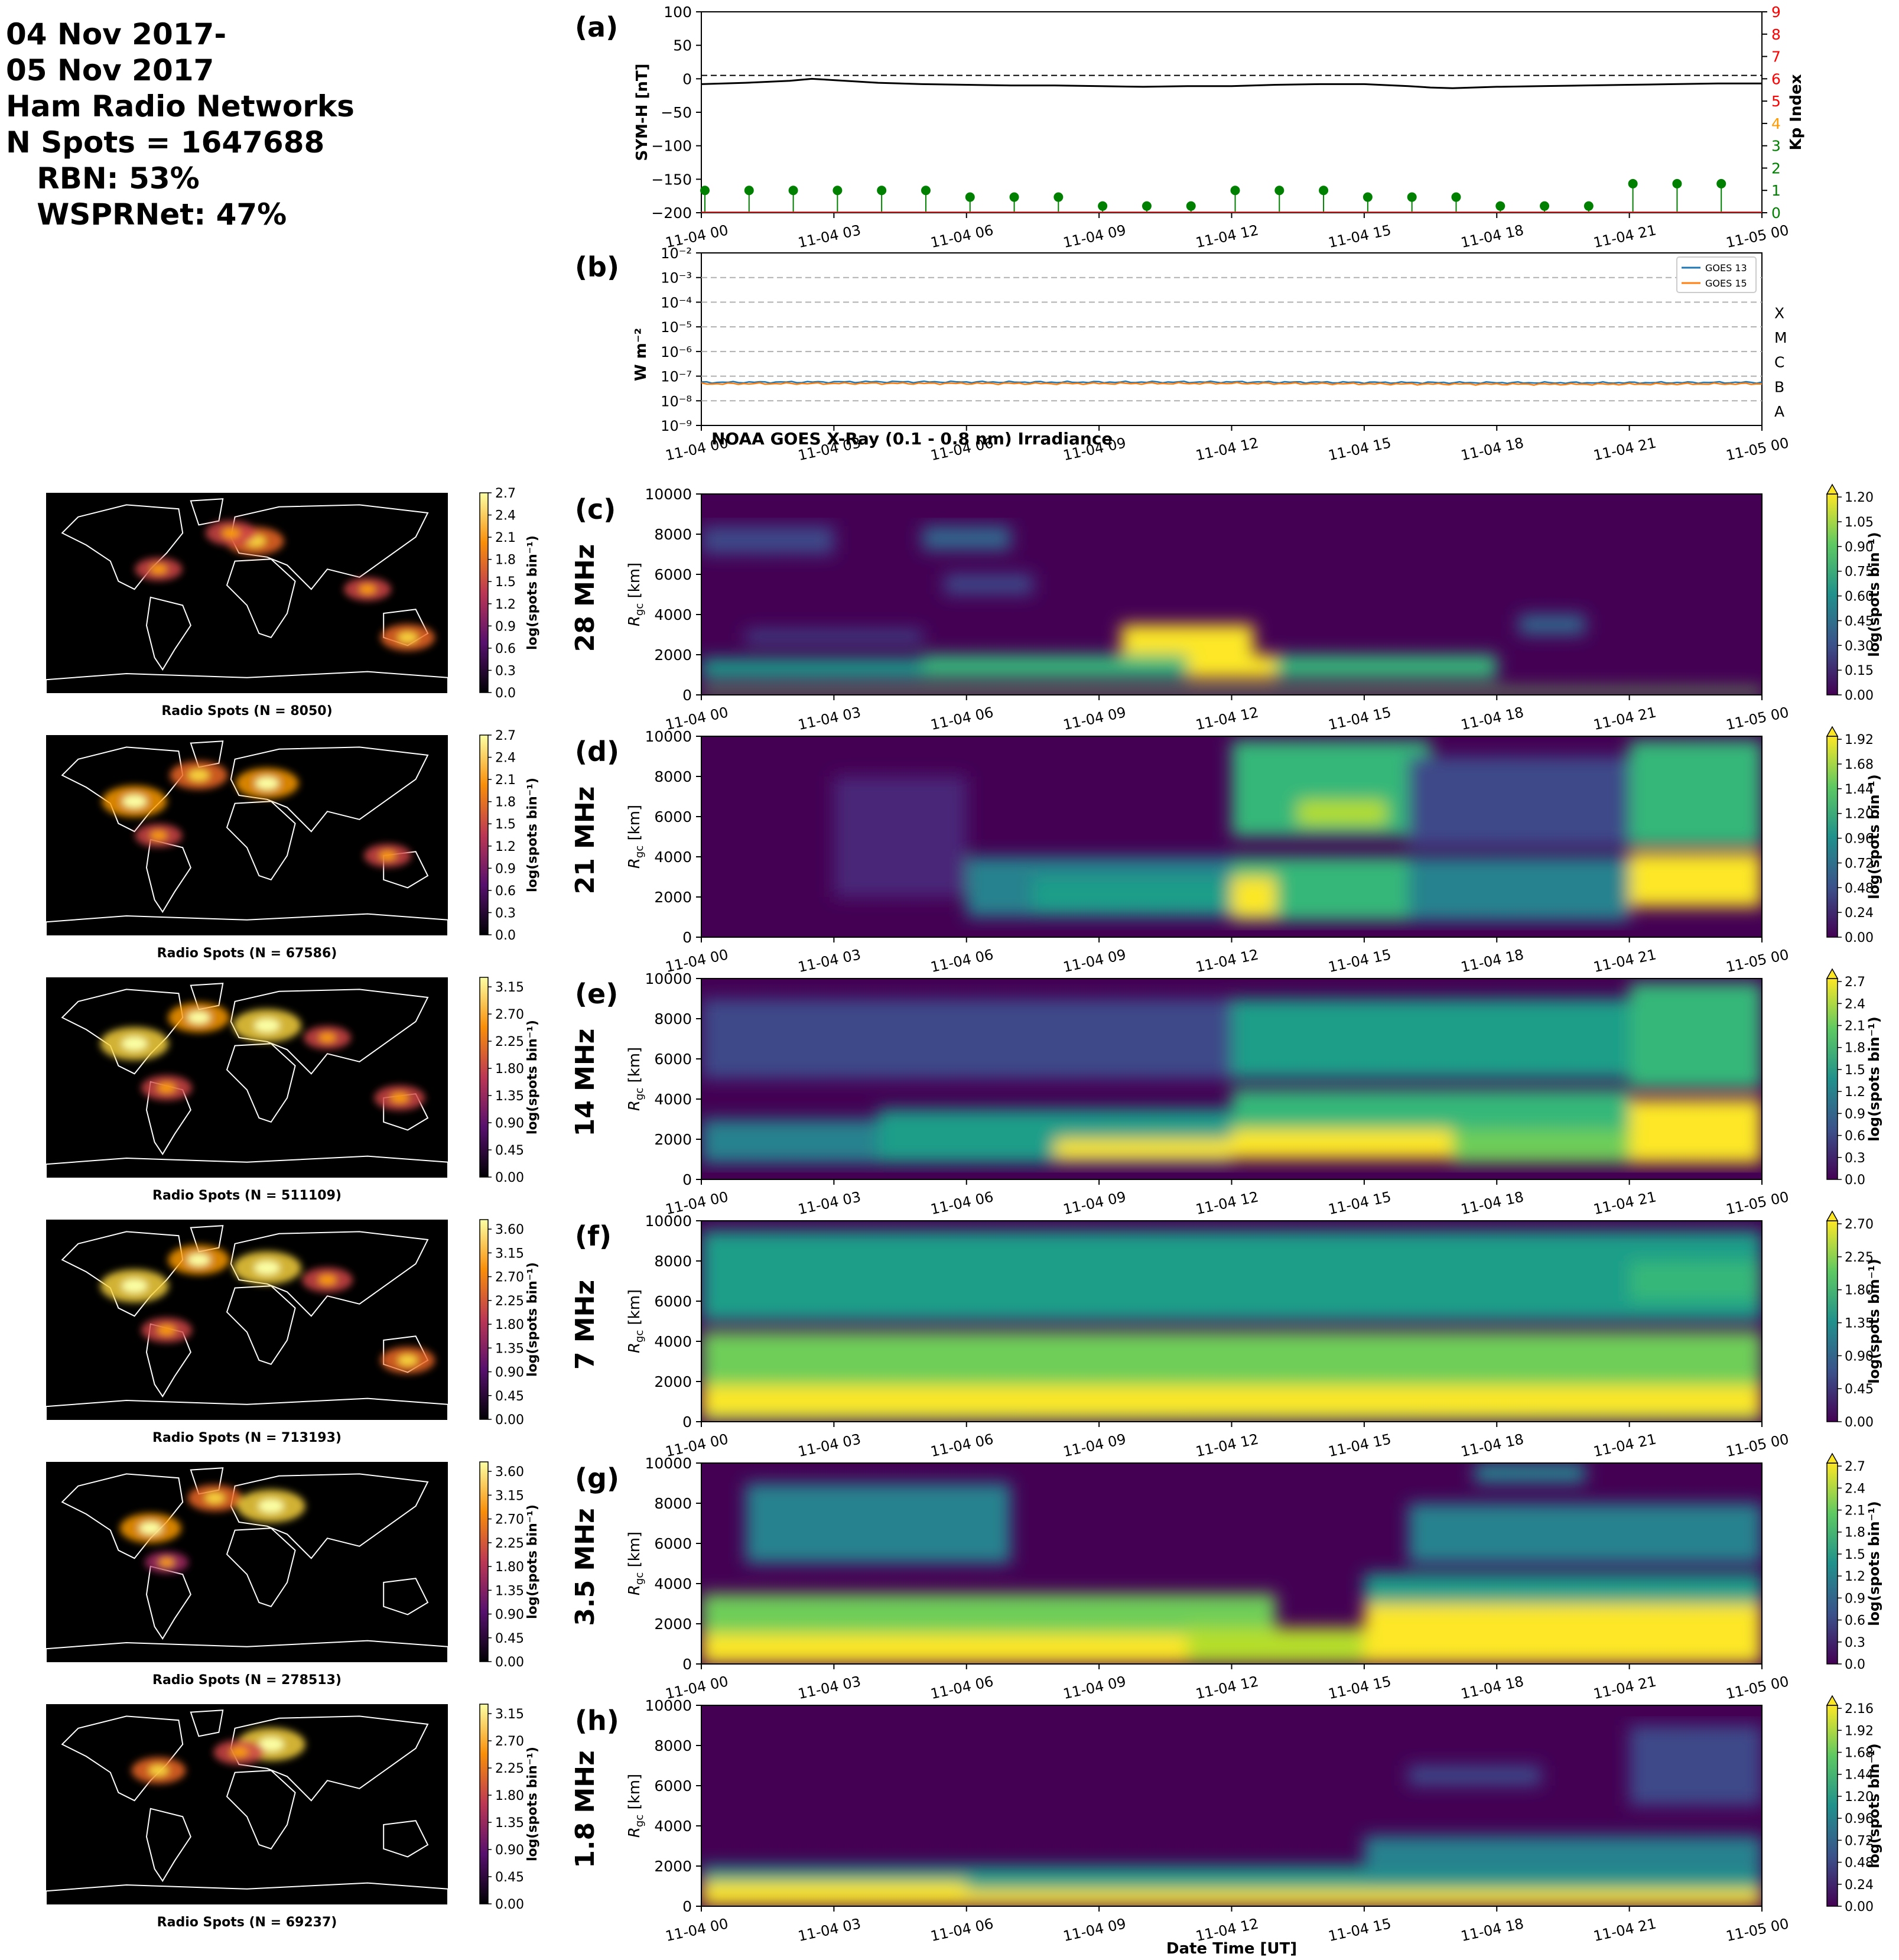  I want to click on ytick-label-b-0: 10⁻², so click(676, 253).